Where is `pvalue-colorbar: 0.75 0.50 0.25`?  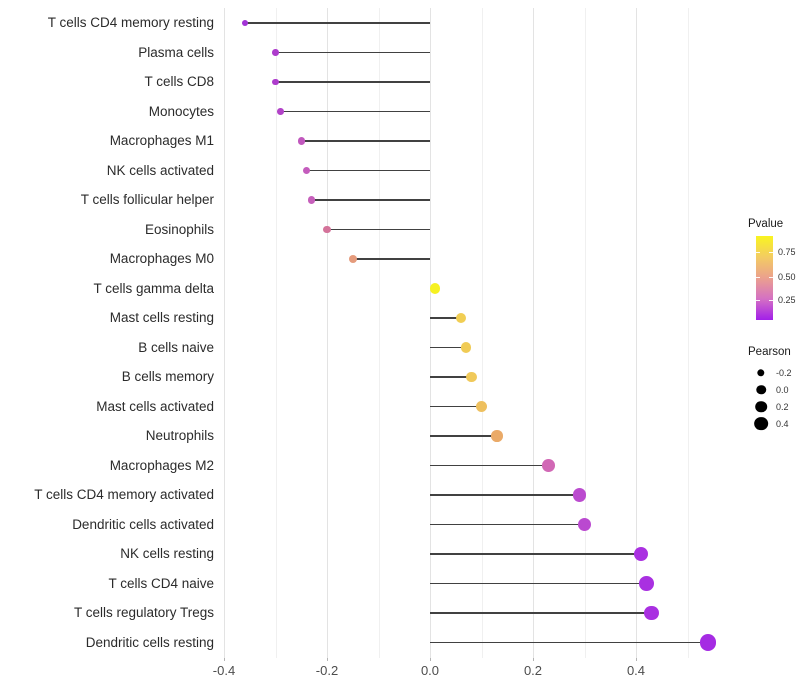
pvalue-colorbar: 0.75 0.50 0.25 is located at coordinates (776, 278).